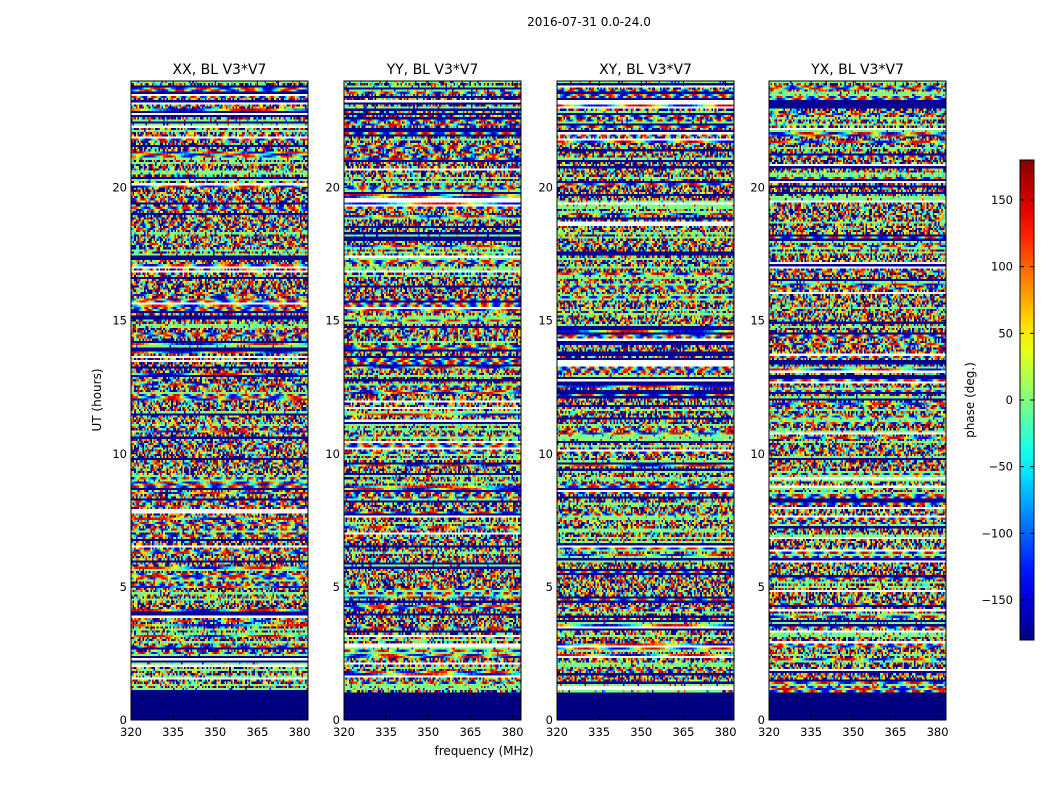 The image size is (1050, 800). What do you see at coordinates (1002, 267) in the screenshot?
I see `colorbar-tick-label: 100` at bounding box center [1002, 267].